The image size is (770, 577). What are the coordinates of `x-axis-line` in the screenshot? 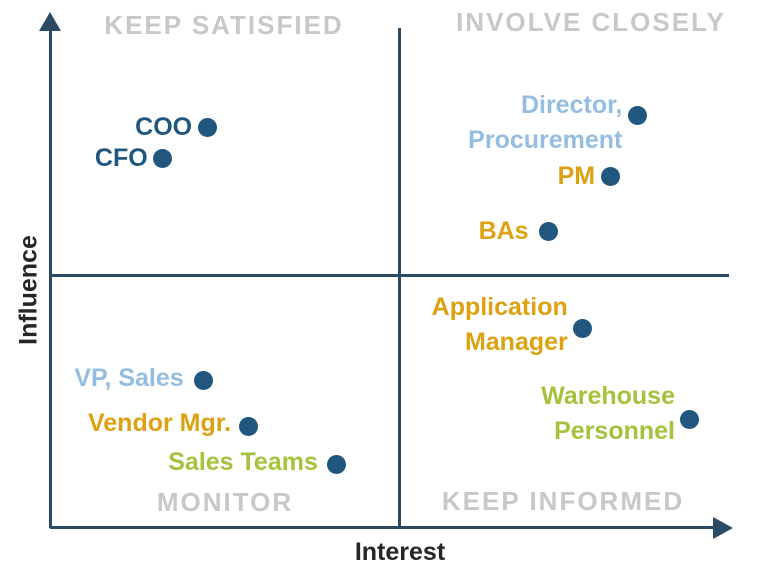 It's located at (382, 527).